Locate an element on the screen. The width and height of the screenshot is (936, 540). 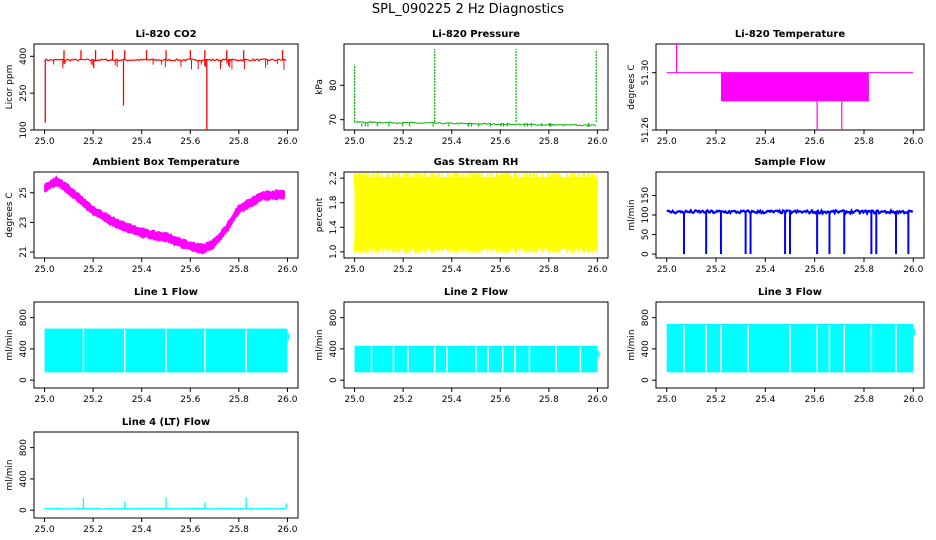
chart-title: Gas Stream RH is located at coordinates (476, 162).